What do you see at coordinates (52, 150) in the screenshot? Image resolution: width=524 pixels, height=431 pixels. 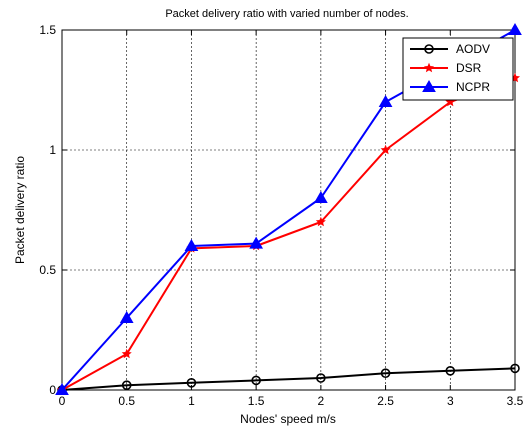 I see `y-tick-label: 1` at bounding box center [52, 150].